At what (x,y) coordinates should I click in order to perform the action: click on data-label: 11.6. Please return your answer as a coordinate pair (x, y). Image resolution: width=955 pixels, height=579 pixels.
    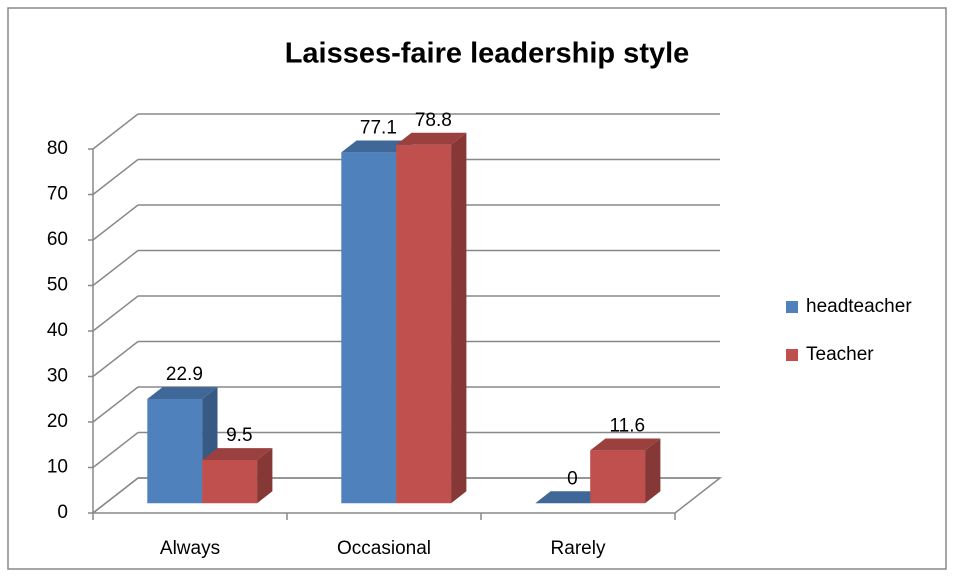
    Looking at the image, I should click on (628, 426).